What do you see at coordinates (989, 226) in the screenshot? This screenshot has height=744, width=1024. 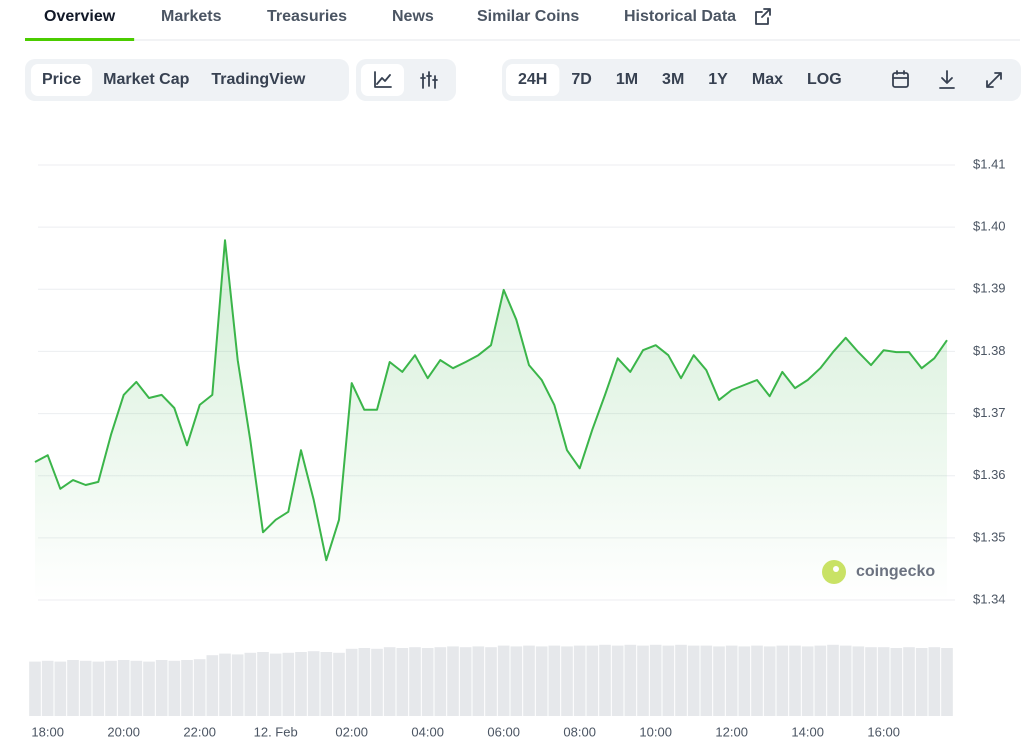 I see `y-tick-label: $1.40` at bounding box center [989, 226].